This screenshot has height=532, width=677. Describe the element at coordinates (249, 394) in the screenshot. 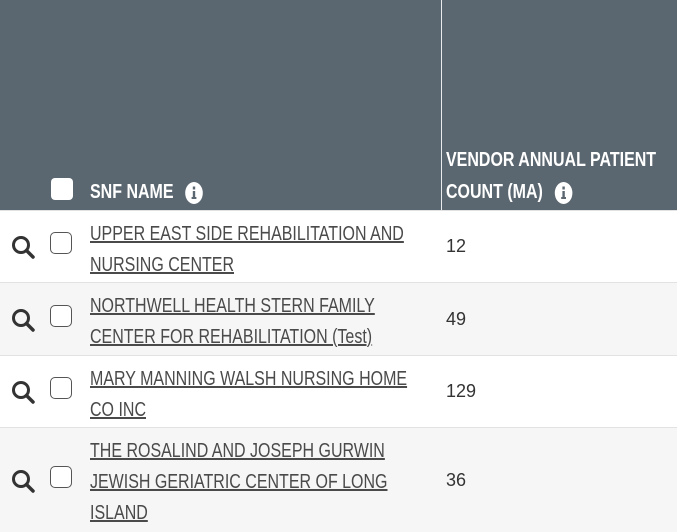

I see `facility-link: MARY MANNING WALSH NURSING HOME CO INC` at that location.